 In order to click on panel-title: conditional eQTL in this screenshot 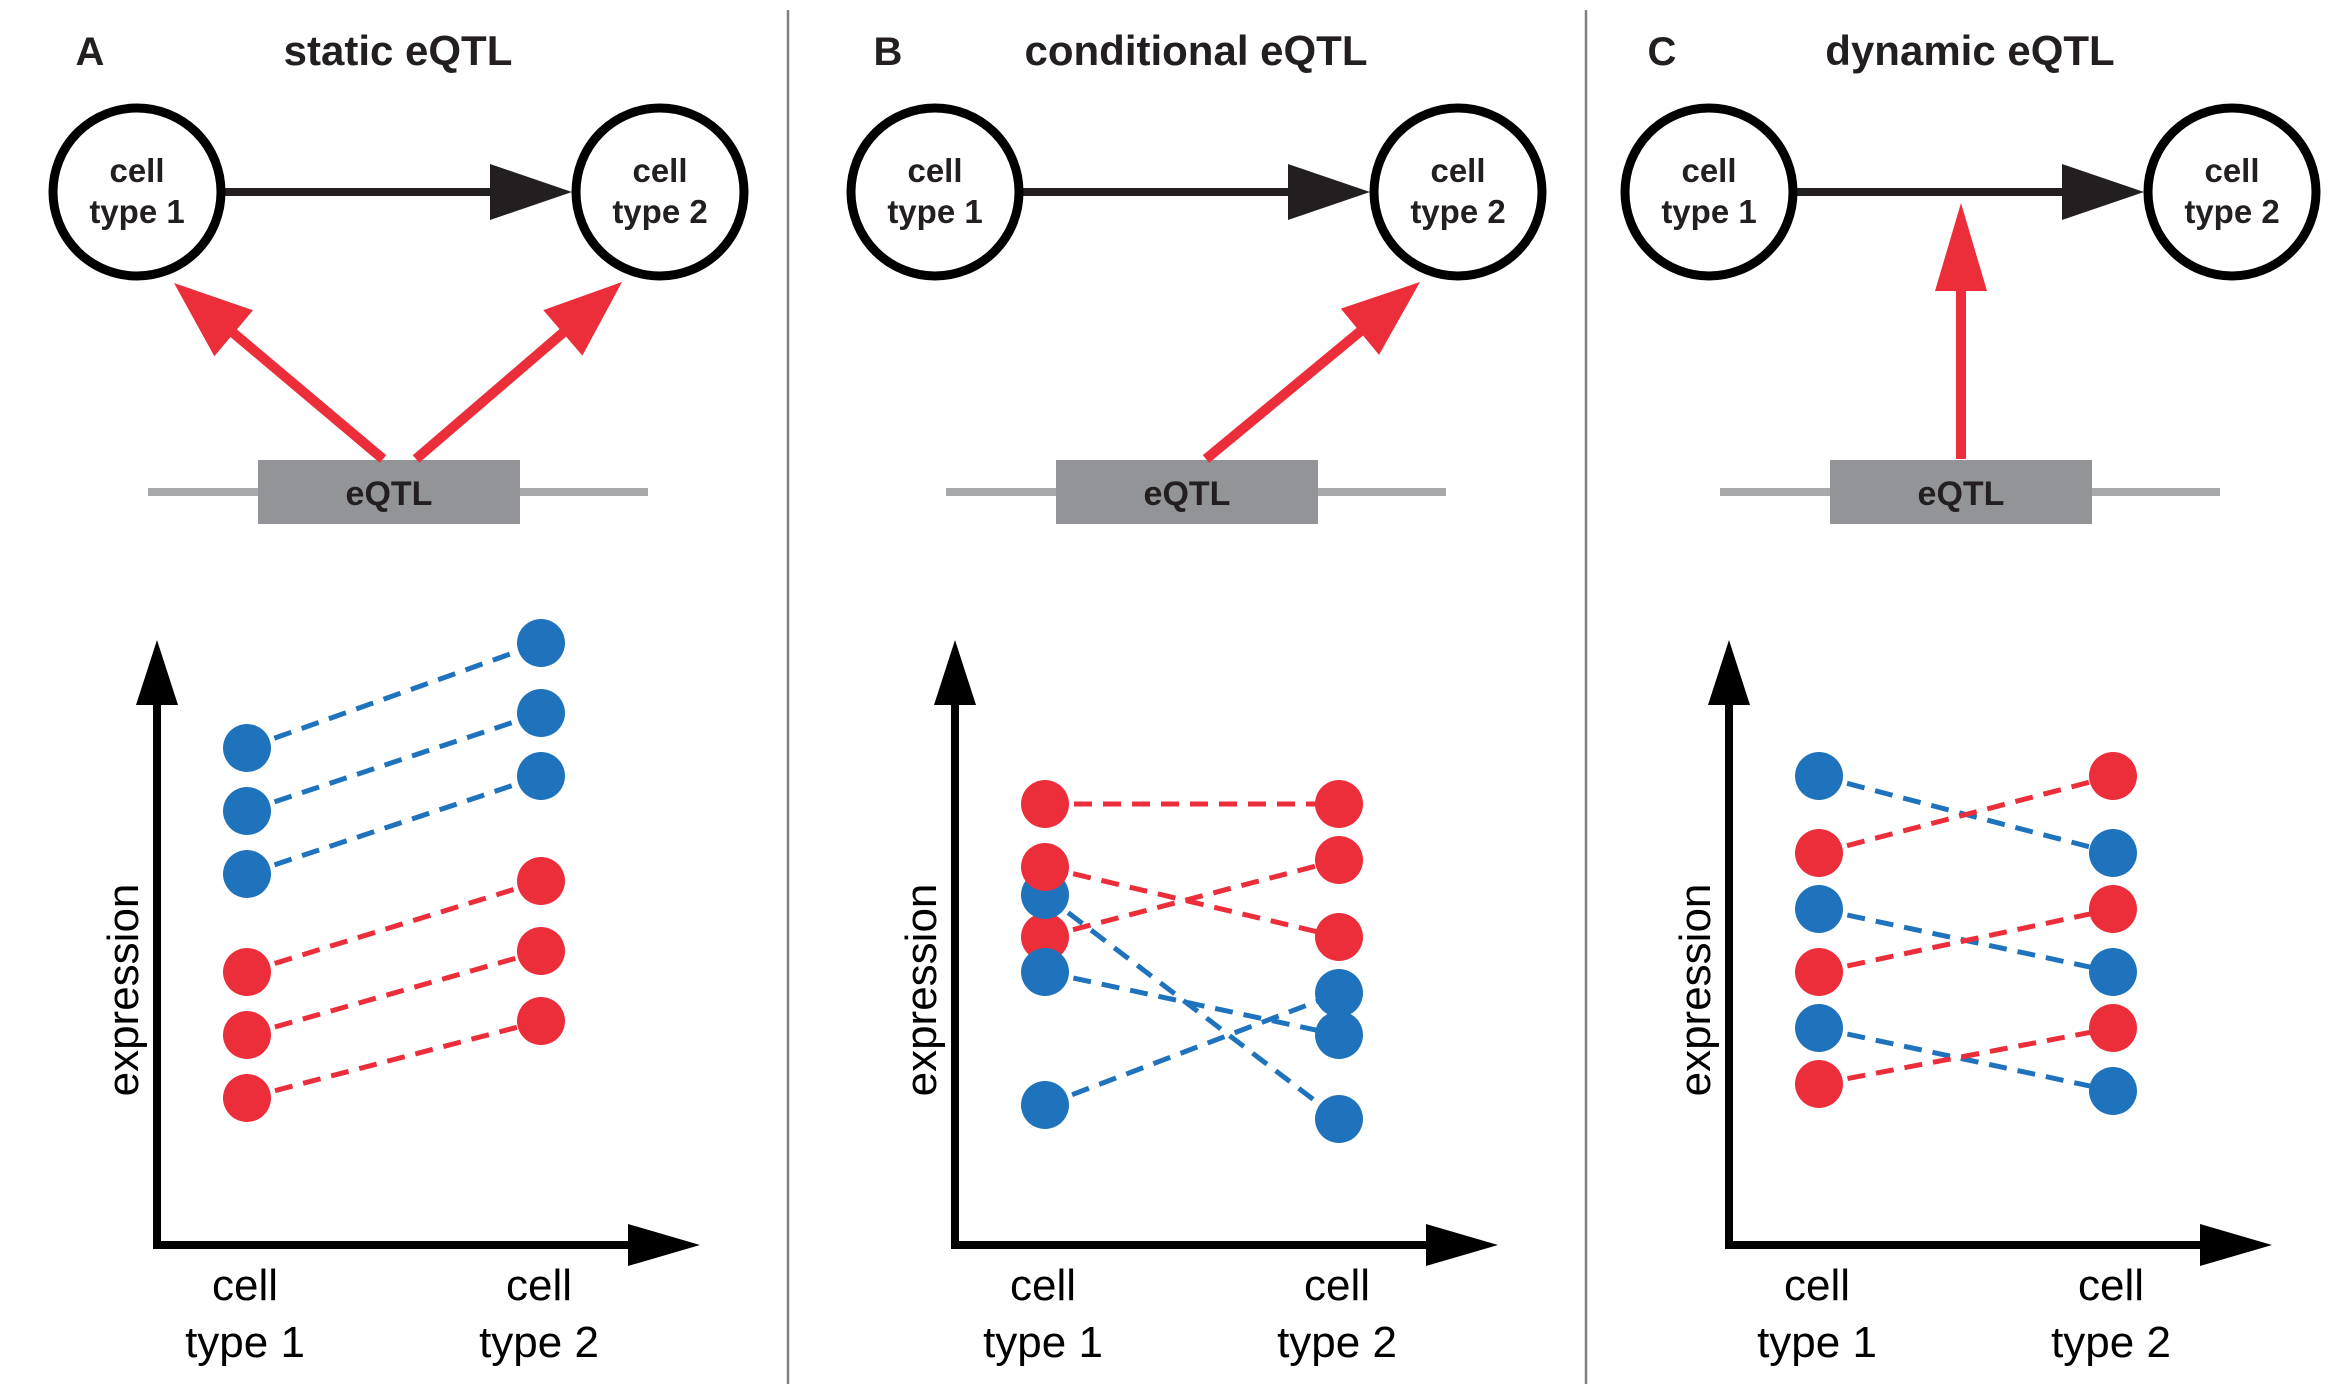, I will do `click(1196, 50)`.